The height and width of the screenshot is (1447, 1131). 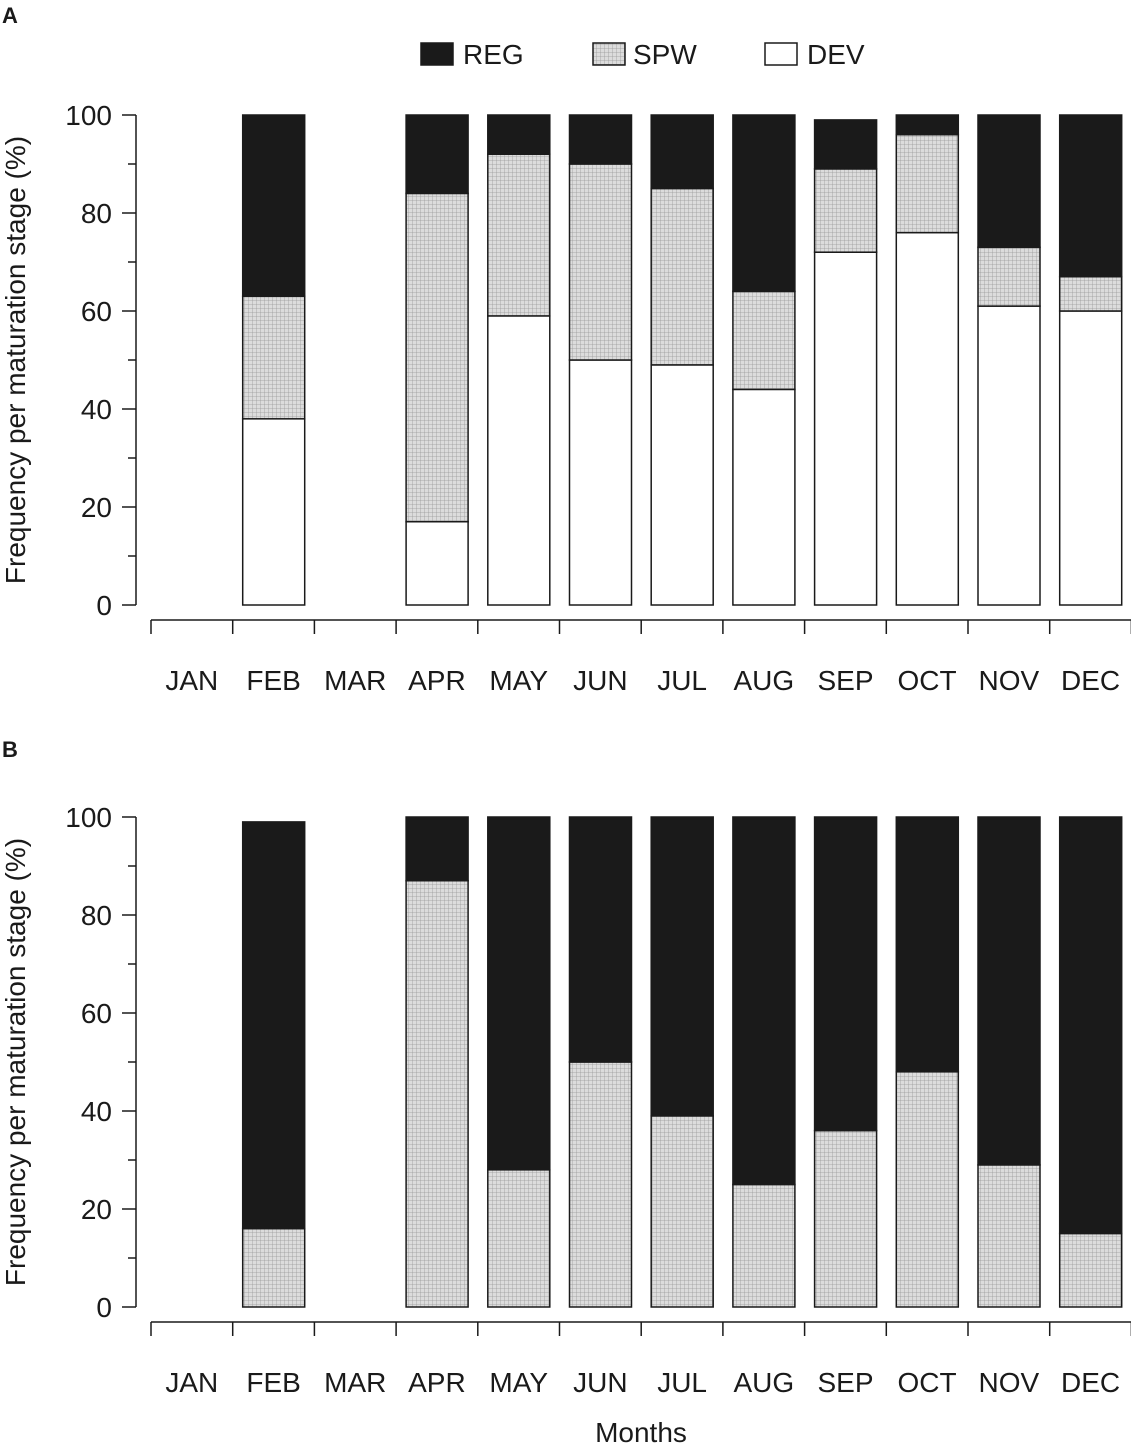 I want to click on bar-spw-nov, so click(x=1009, y=1236).